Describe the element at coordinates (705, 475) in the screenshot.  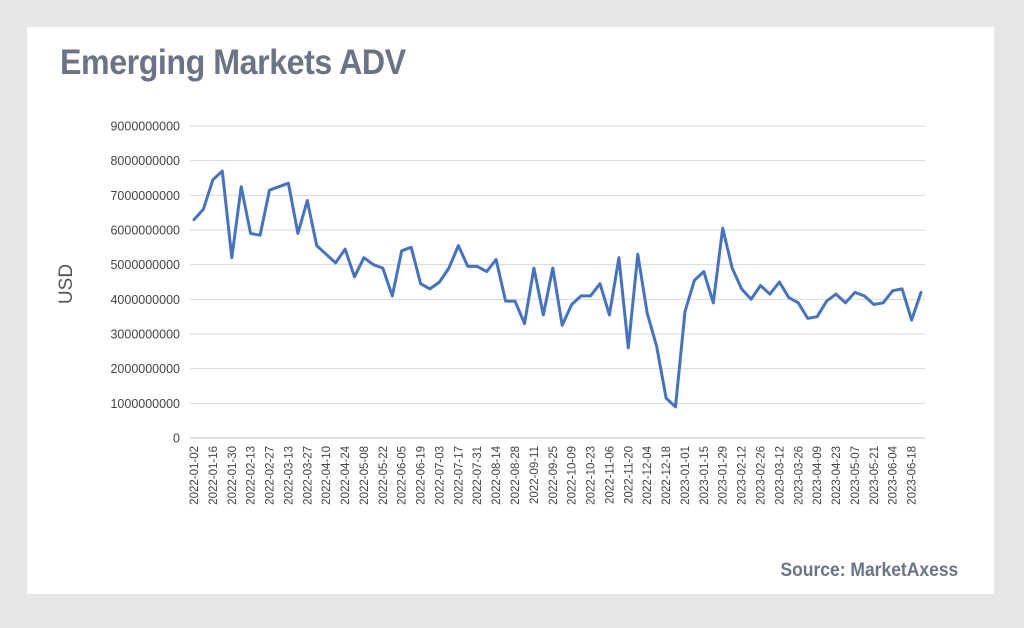
I see `x-tick-label: 2023-01-15` at that location.